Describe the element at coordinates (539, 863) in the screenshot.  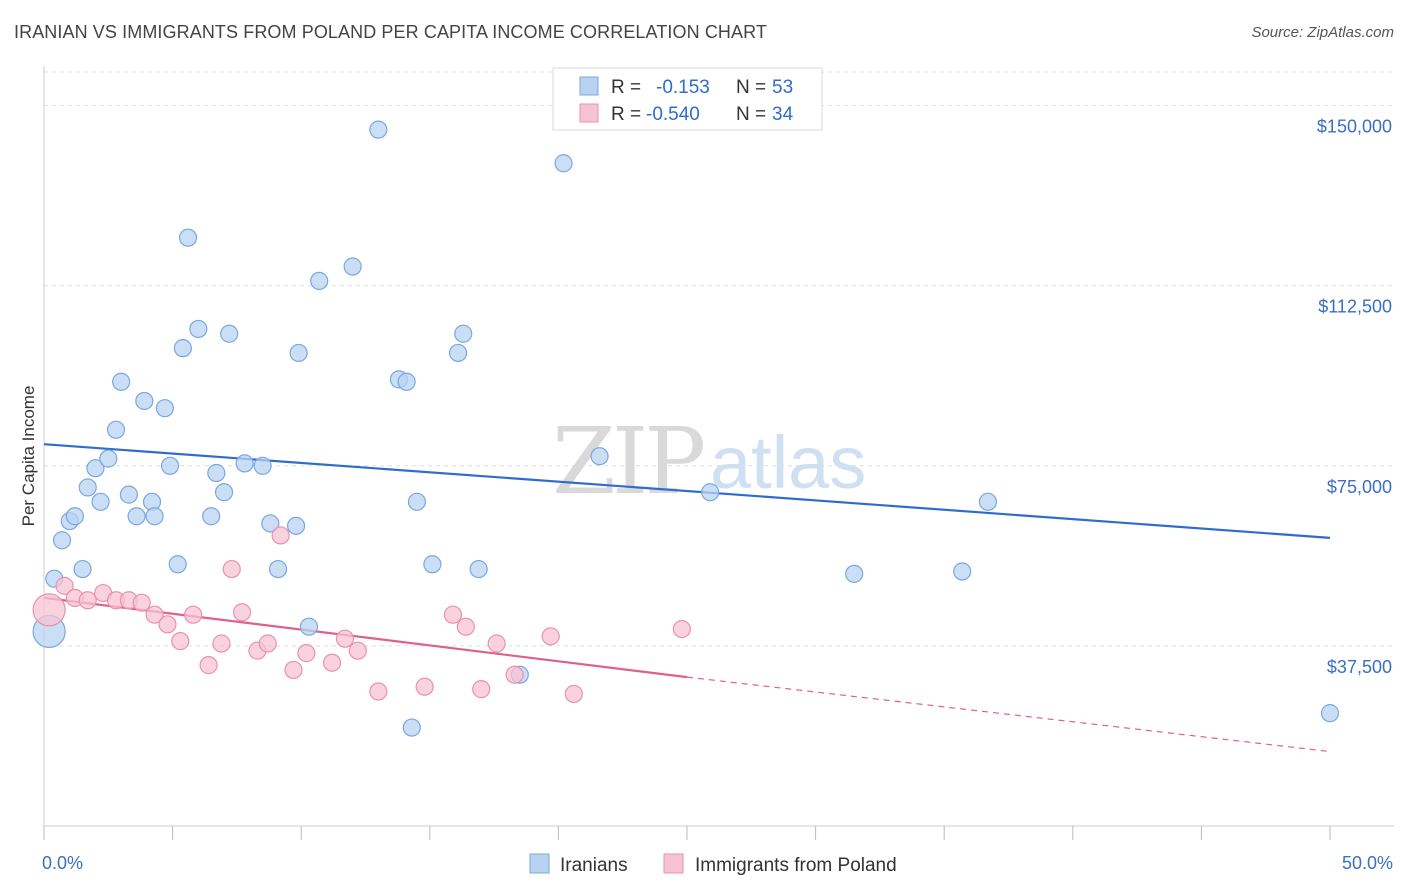
I see `series-legend-swatch-iranians` at that location.